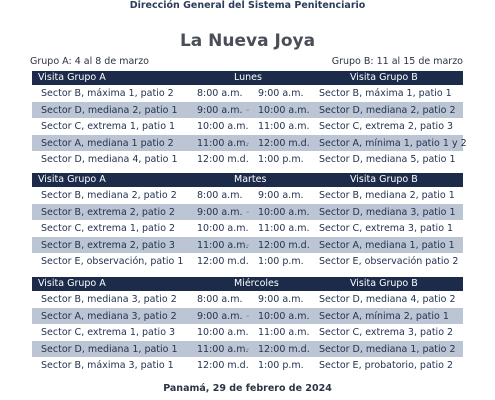  I want to click on group-a-sector: Sector B, máxima 1, patio 2, so click(107, 93).